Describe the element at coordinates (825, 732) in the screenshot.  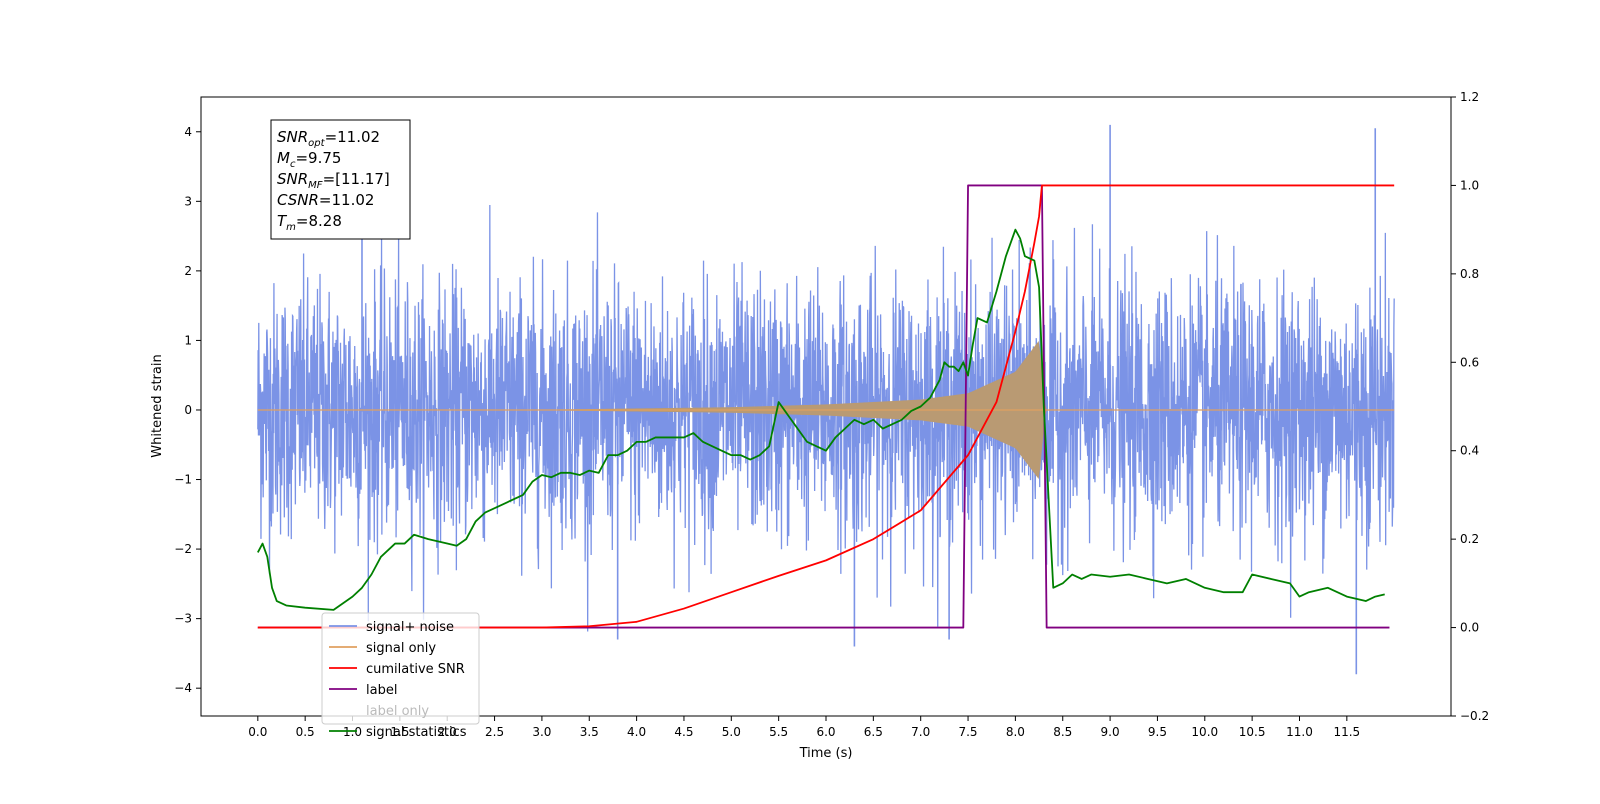
I see `x-tick-label: 6.0` at that location.